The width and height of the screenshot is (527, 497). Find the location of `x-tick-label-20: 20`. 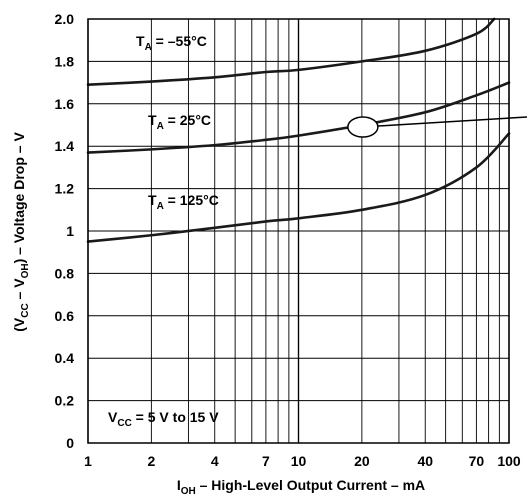

x-tick-label-20: 20 is located at coordinates (362, 461).